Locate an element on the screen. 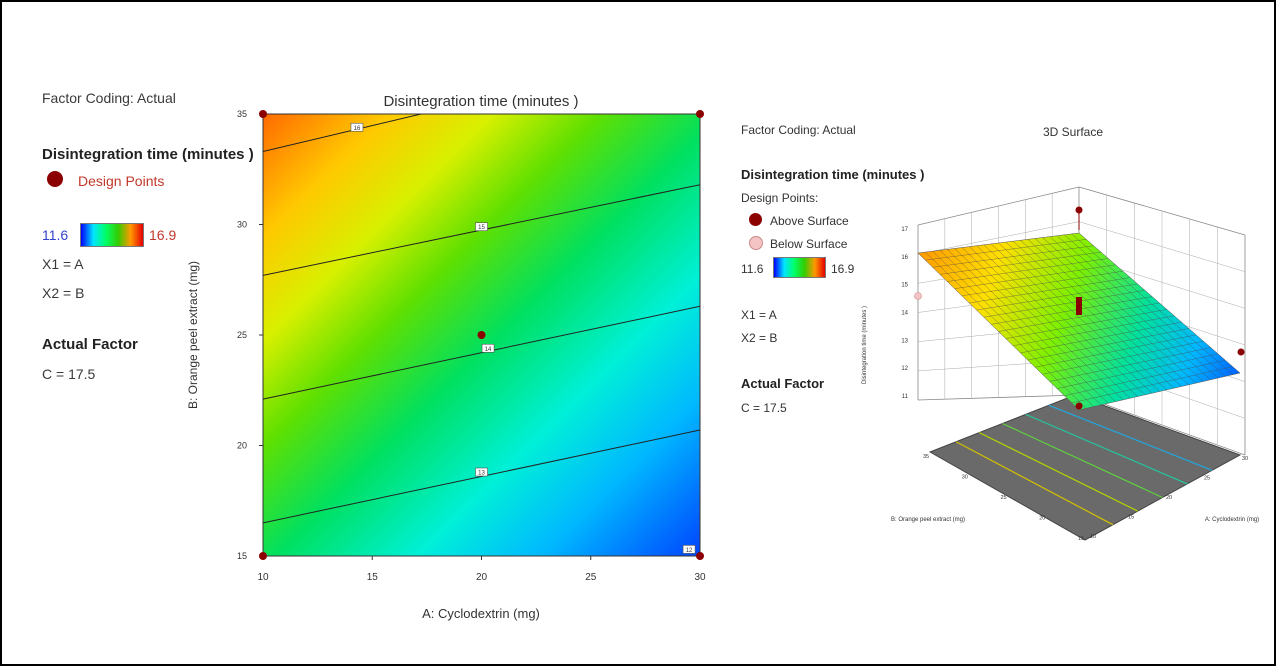  right-actual-factor-title: Actual Factor is located at coordinates (783, 383).